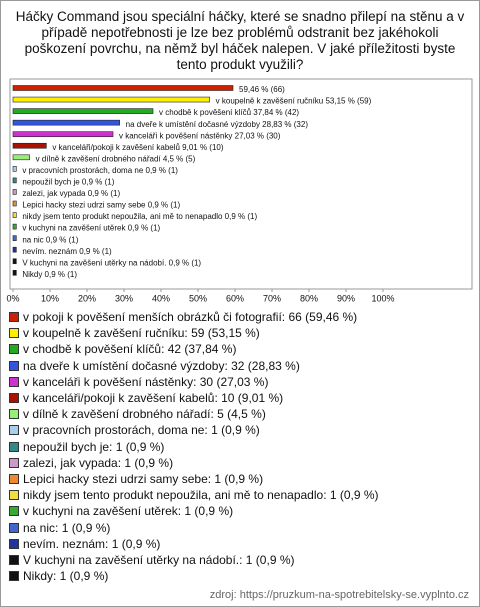 This screenshot has width=480, height=607. What do you see at coordinates (241, 463) in the screenshot?
I see `legend-item: zalezi, jak vypada: 1 (0,9 %)` at bounding box center [241, 463].